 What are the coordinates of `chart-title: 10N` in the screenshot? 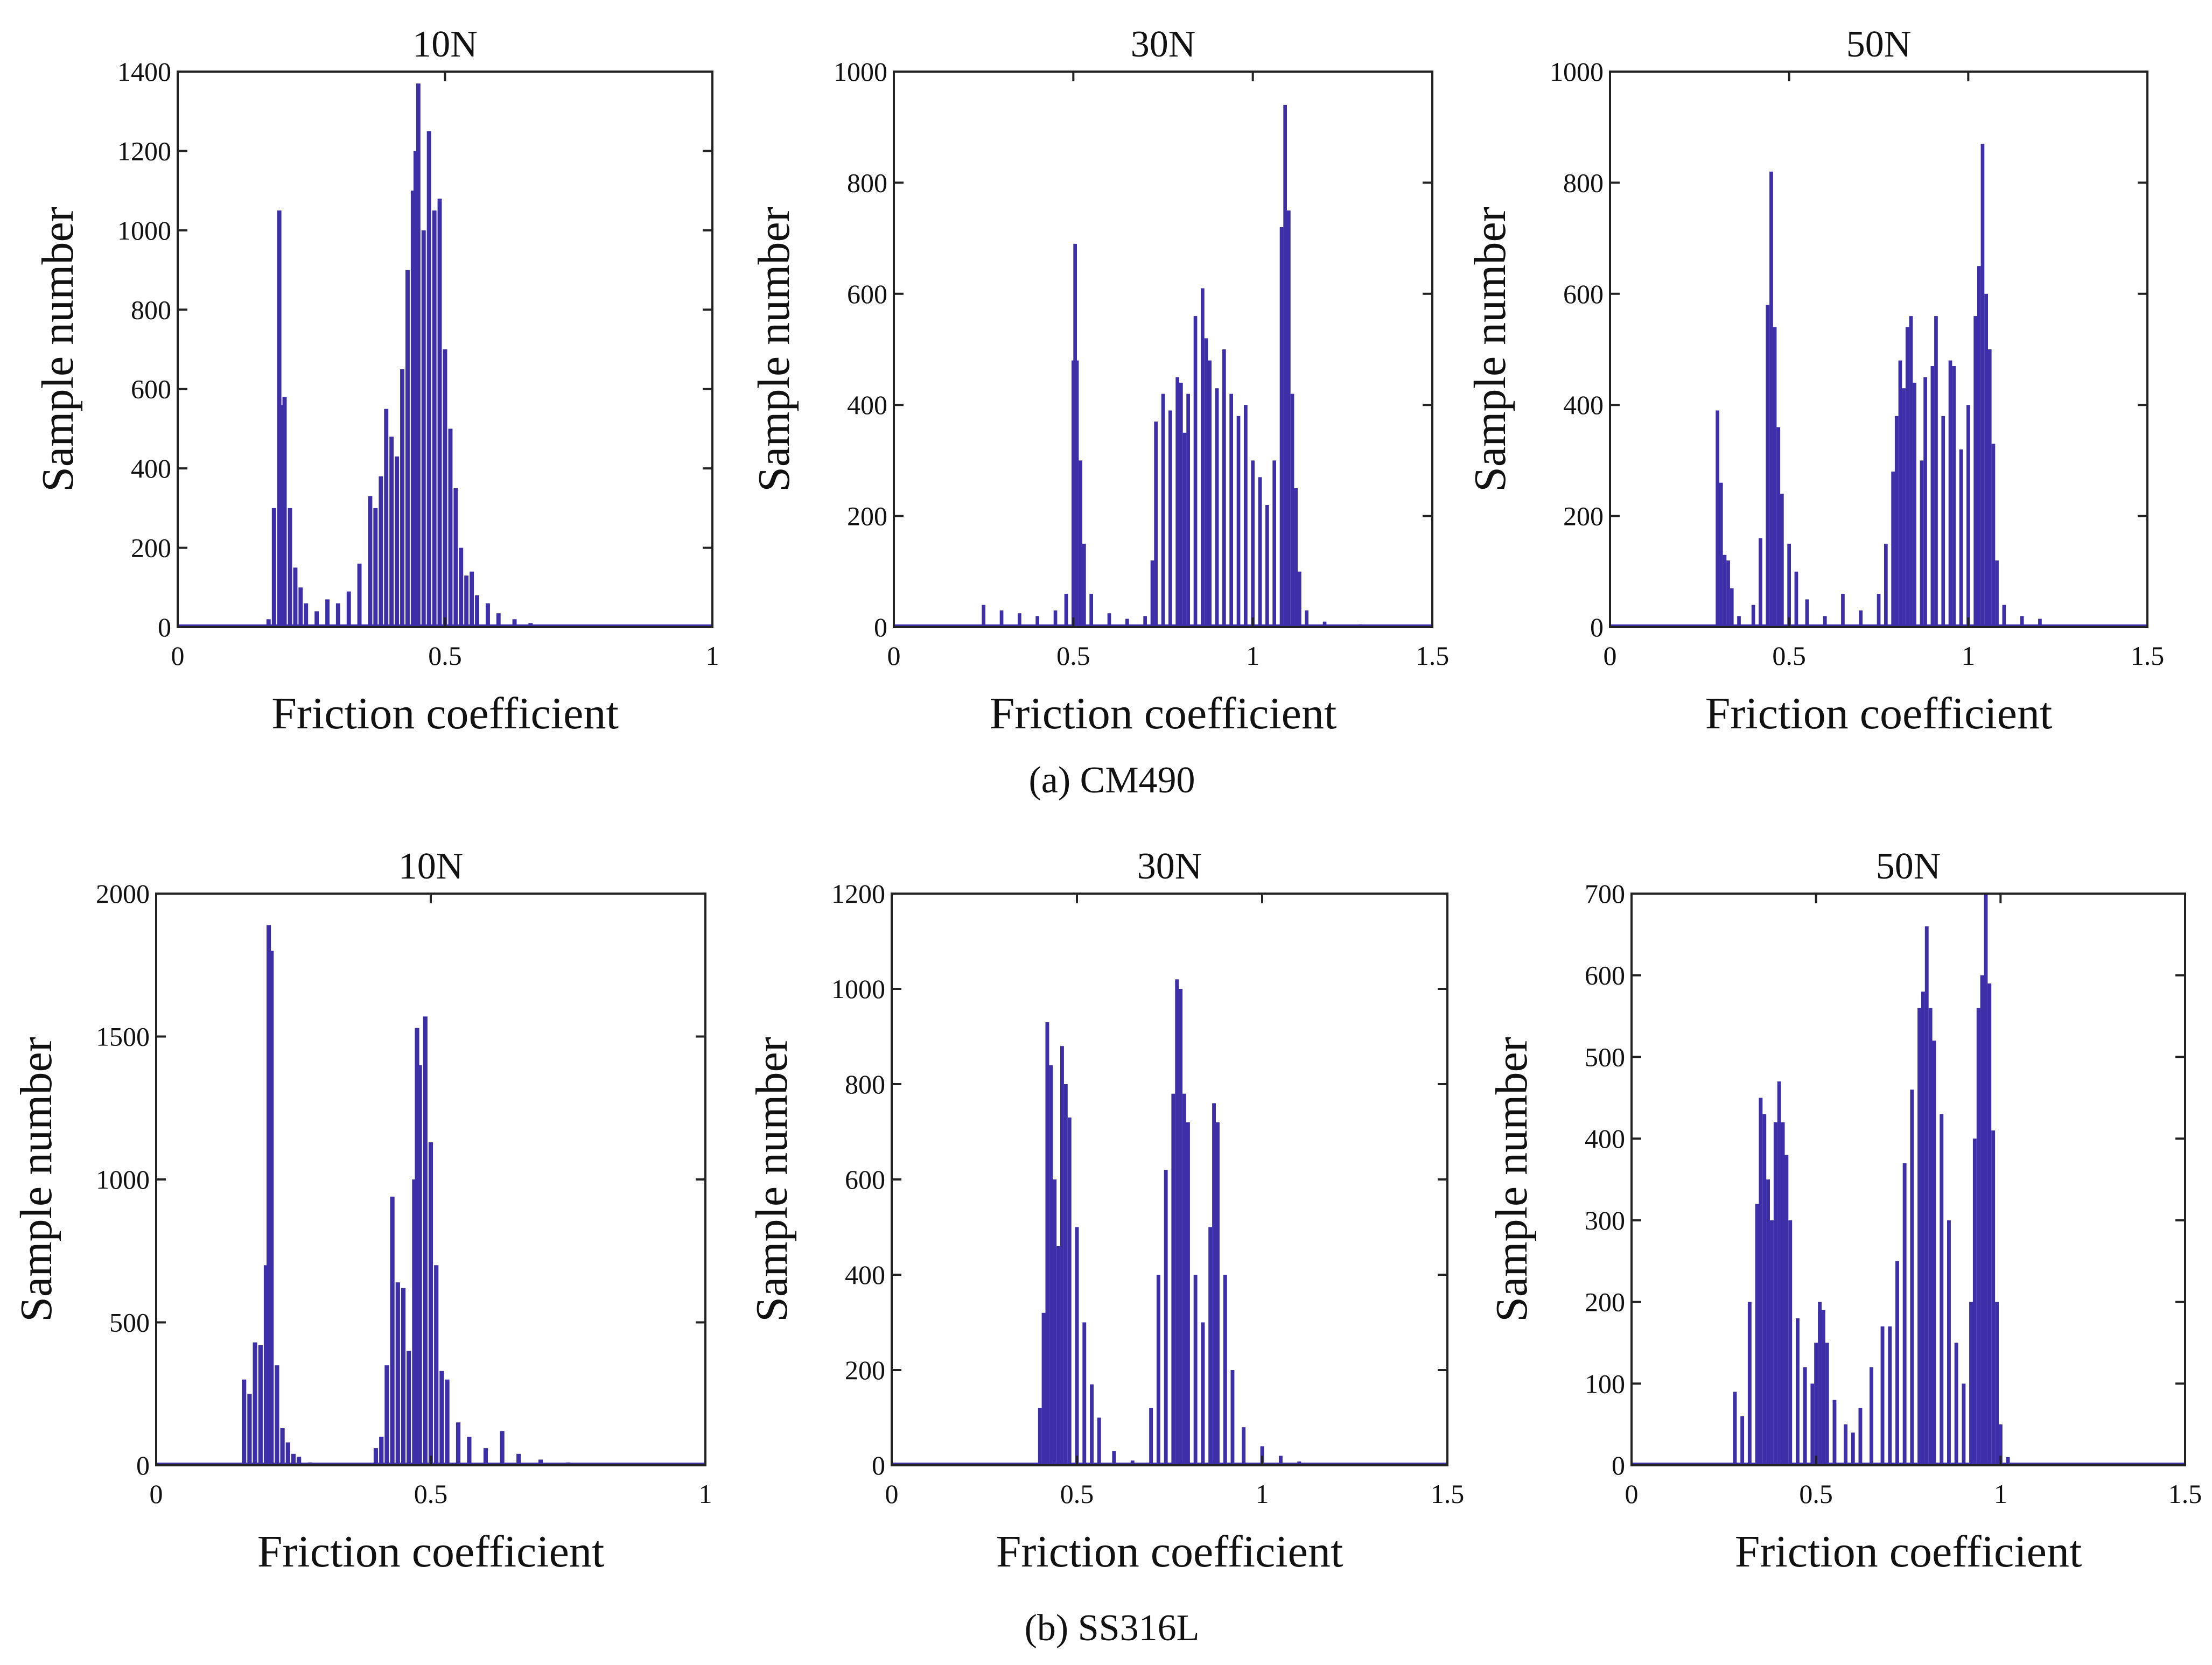 It's located at (431, 866).